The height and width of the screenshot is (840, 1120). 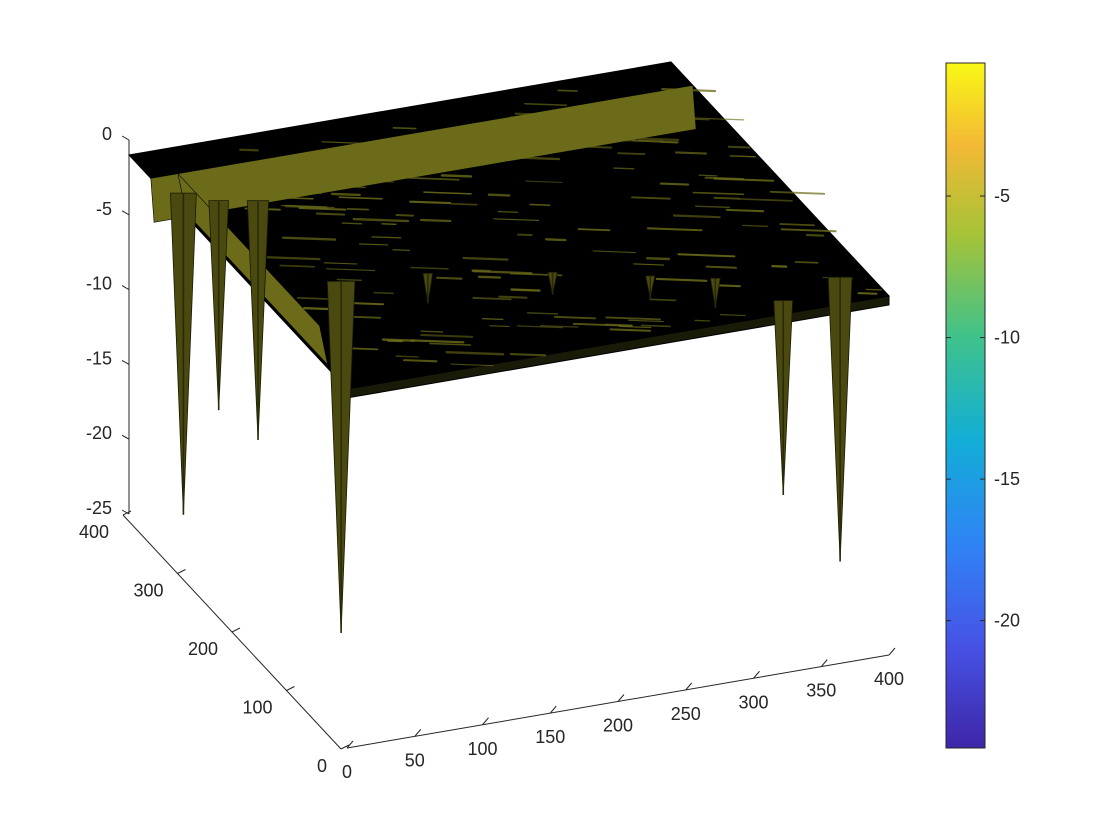 I want to click on z-tick-label: -10, so click(x=99, y=284).